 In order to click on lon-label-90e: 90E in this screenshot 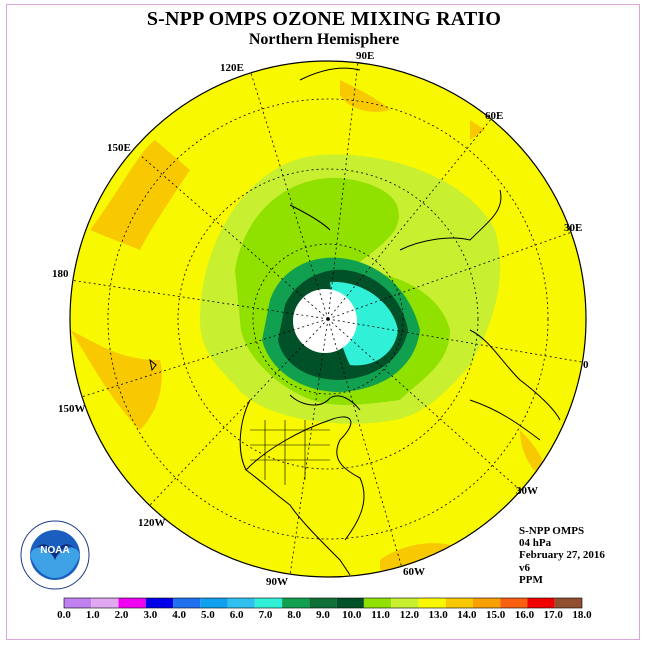, I will do `click(365, 56)`.